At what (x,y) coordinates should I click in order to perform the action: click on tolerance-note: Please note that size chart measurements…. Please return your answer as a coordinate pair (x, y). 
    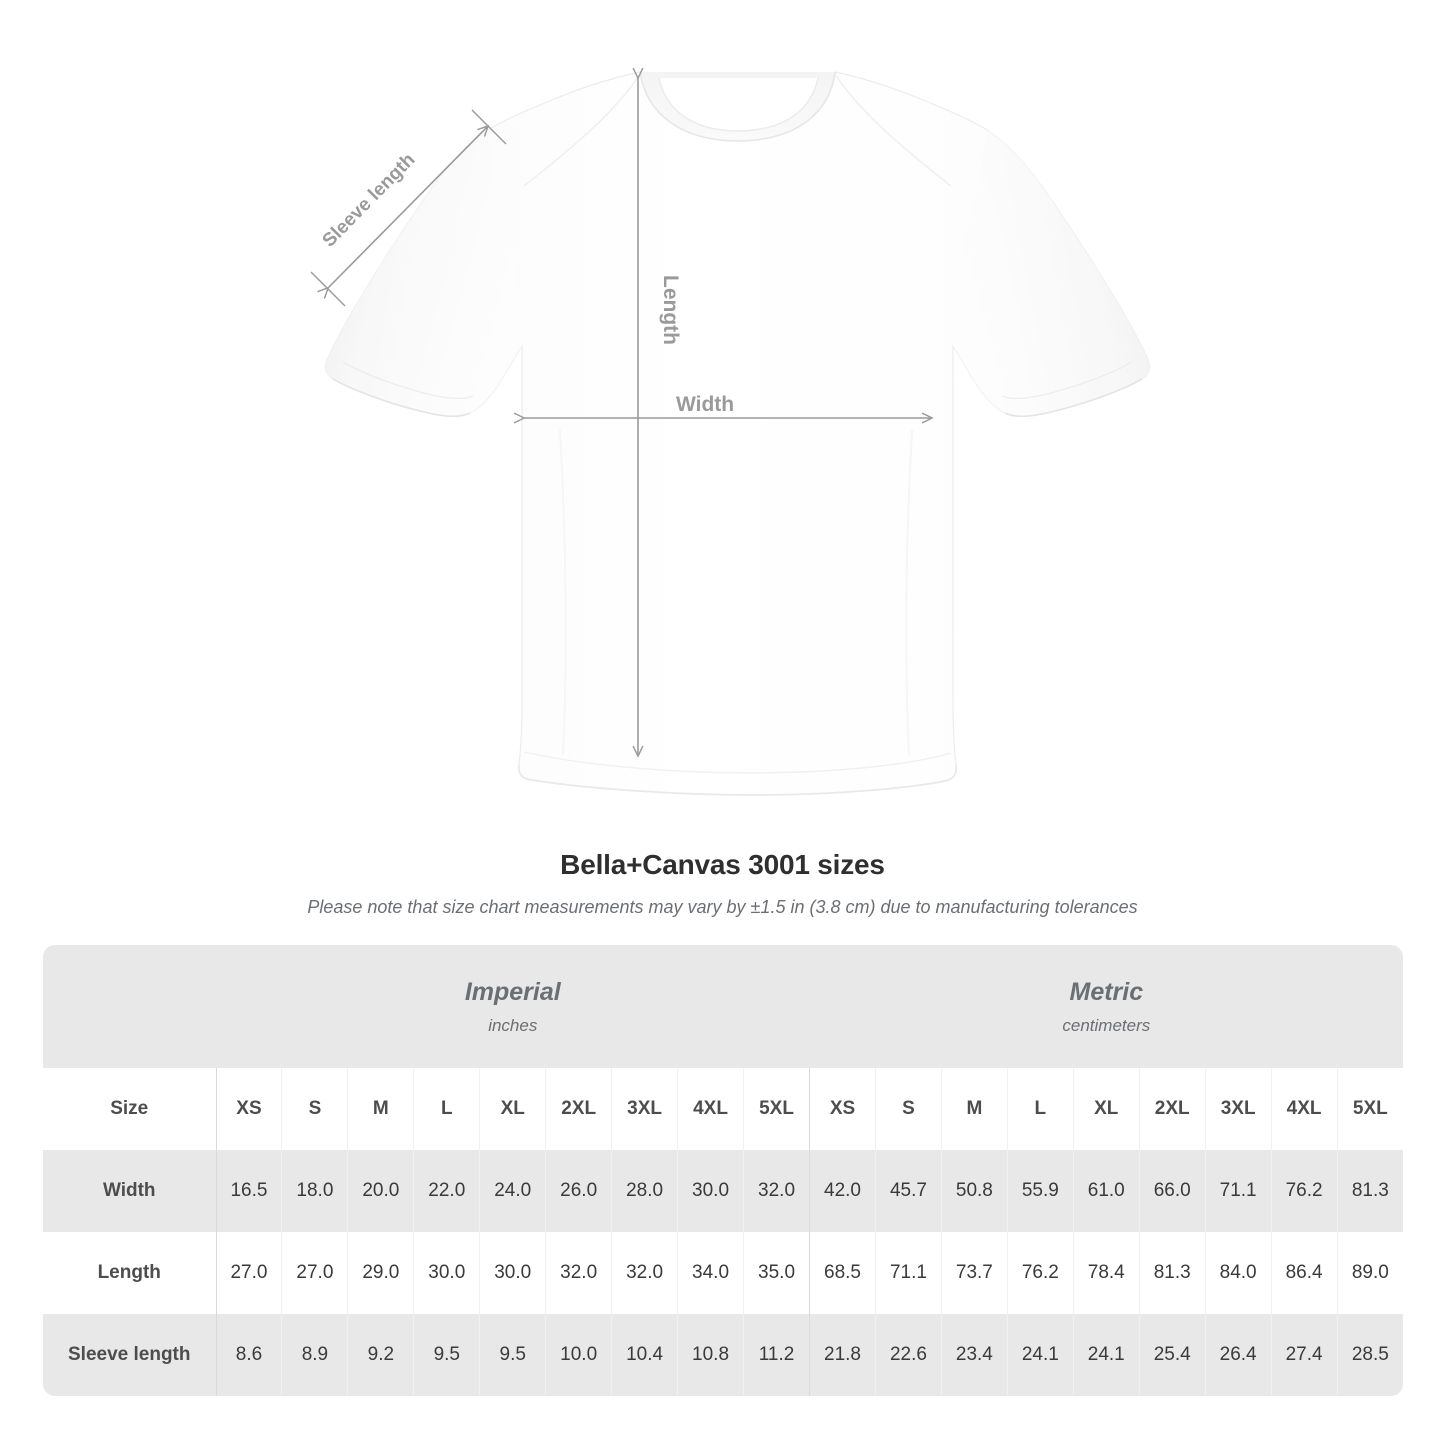
    Looking at the image, I should click on (722, 907).